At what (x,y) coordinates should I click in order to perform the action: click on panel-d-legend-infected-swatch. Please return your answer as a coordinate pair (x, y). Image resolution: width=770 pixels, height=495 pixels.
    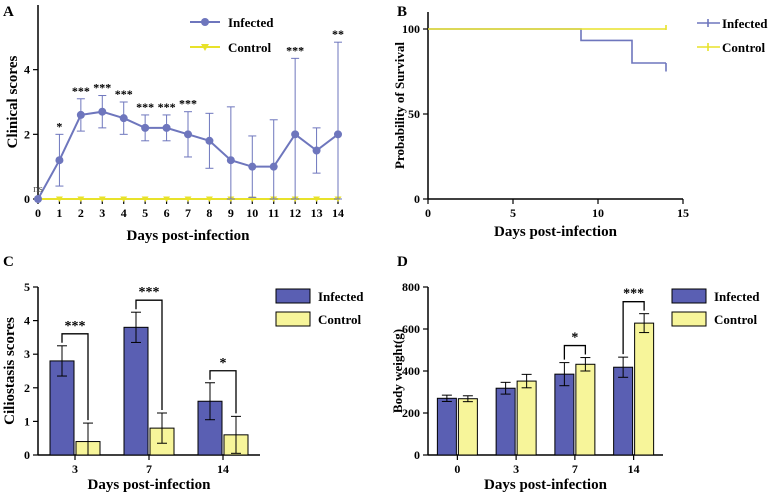
    Looking at the image, I should click on (689, 296).